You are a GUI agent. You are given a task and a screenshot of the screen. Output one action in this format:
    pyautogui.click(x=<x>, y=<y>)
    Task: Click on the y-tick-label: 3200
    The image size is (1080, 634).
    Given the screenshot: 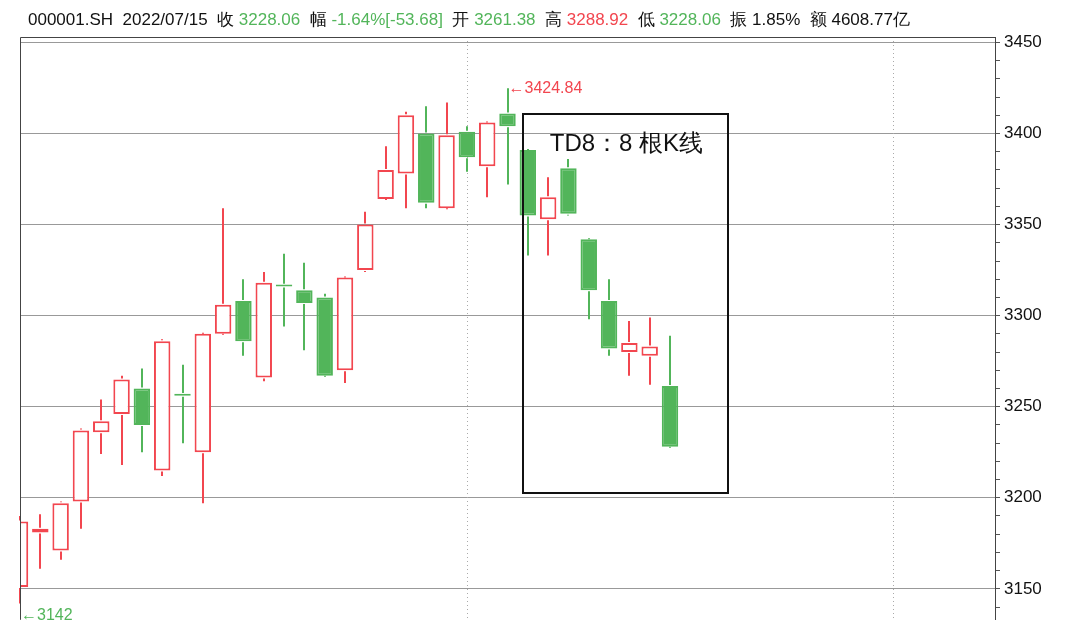 What is the action you would take?
    pyautogui.click(x=1023, y=497)
    